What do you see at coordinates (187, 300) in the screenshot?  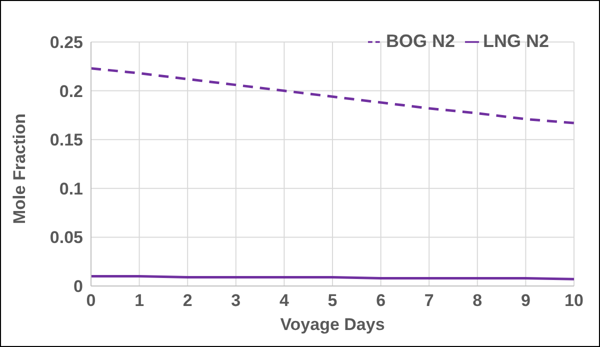 I see `x-tick-label: 2` at bounding box center [187, 300].